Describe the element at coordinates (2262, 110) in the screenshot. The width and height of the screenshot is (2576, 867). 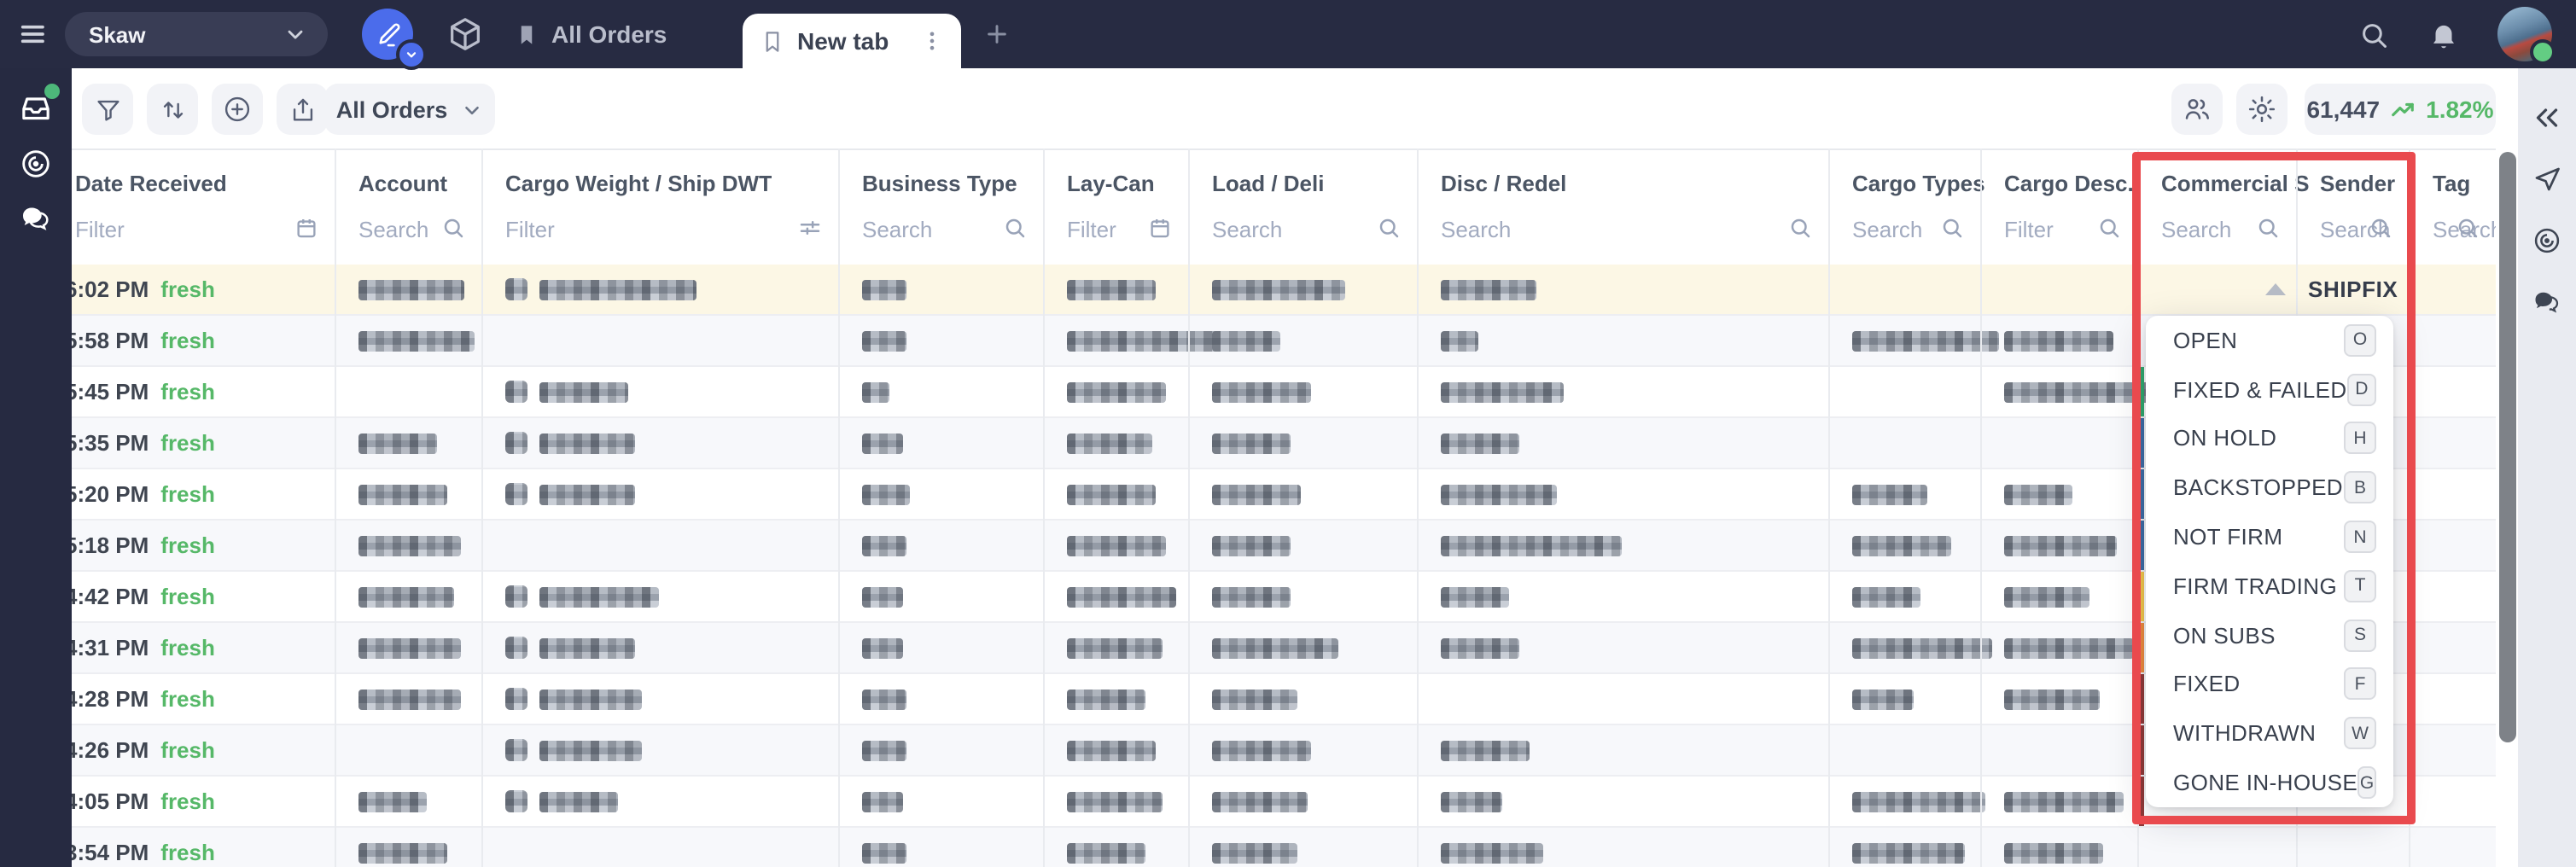
I see `settings-button` at that location.